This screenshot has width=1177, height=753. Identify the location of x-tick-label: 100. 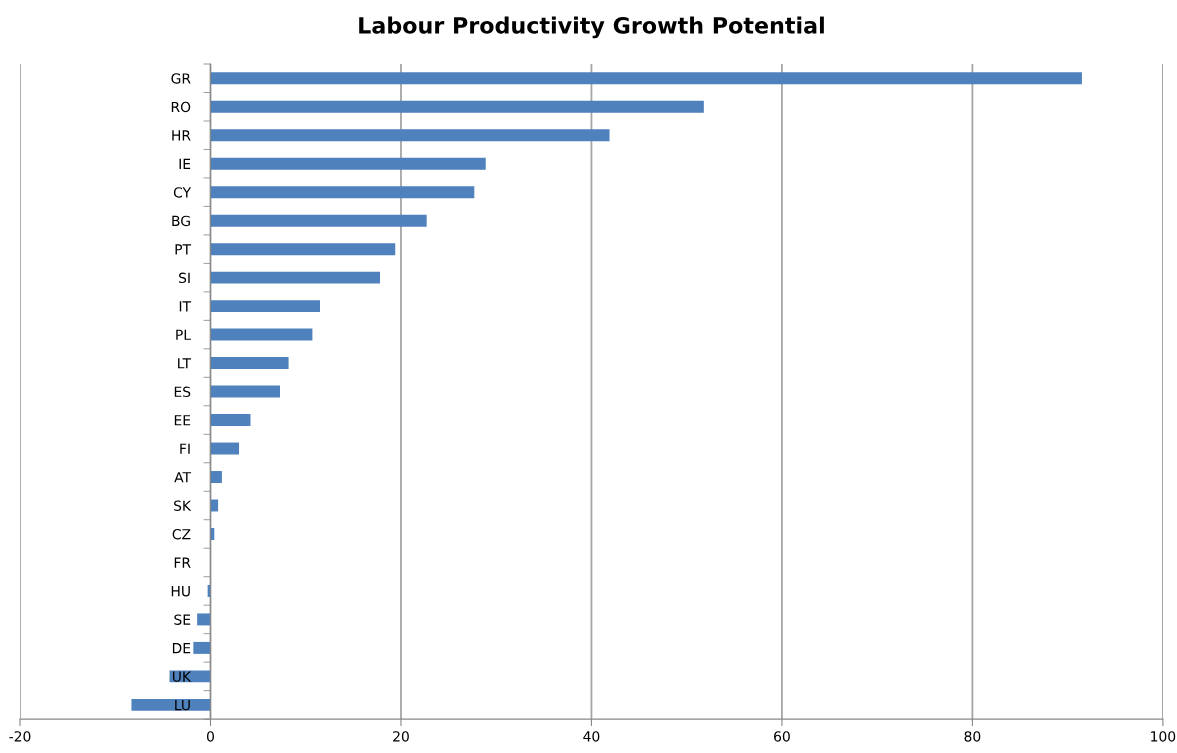
(1163, 736).